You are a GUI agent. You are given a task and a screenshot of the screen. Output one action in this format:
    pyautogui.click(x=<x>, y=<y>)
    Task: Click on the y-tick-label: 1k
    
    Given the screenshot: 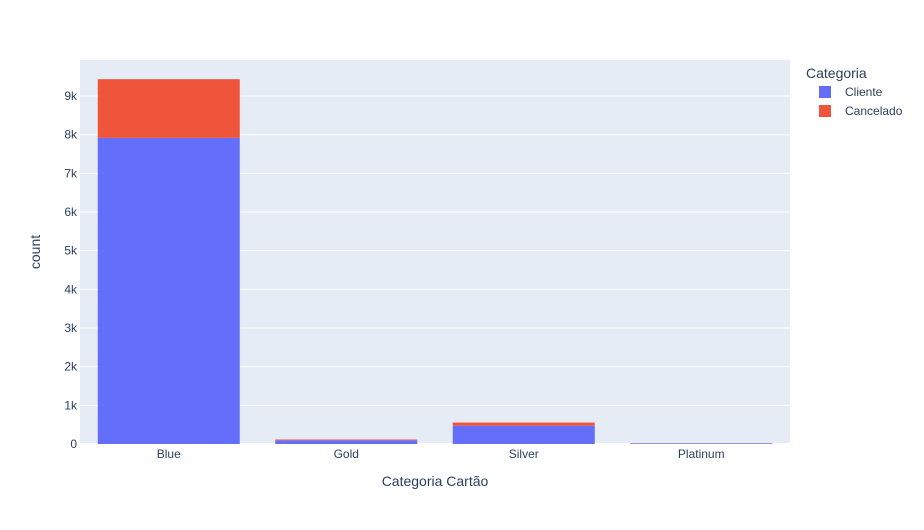 What is the action you would take?
    pyautogui.click(x=71, y=405)
    